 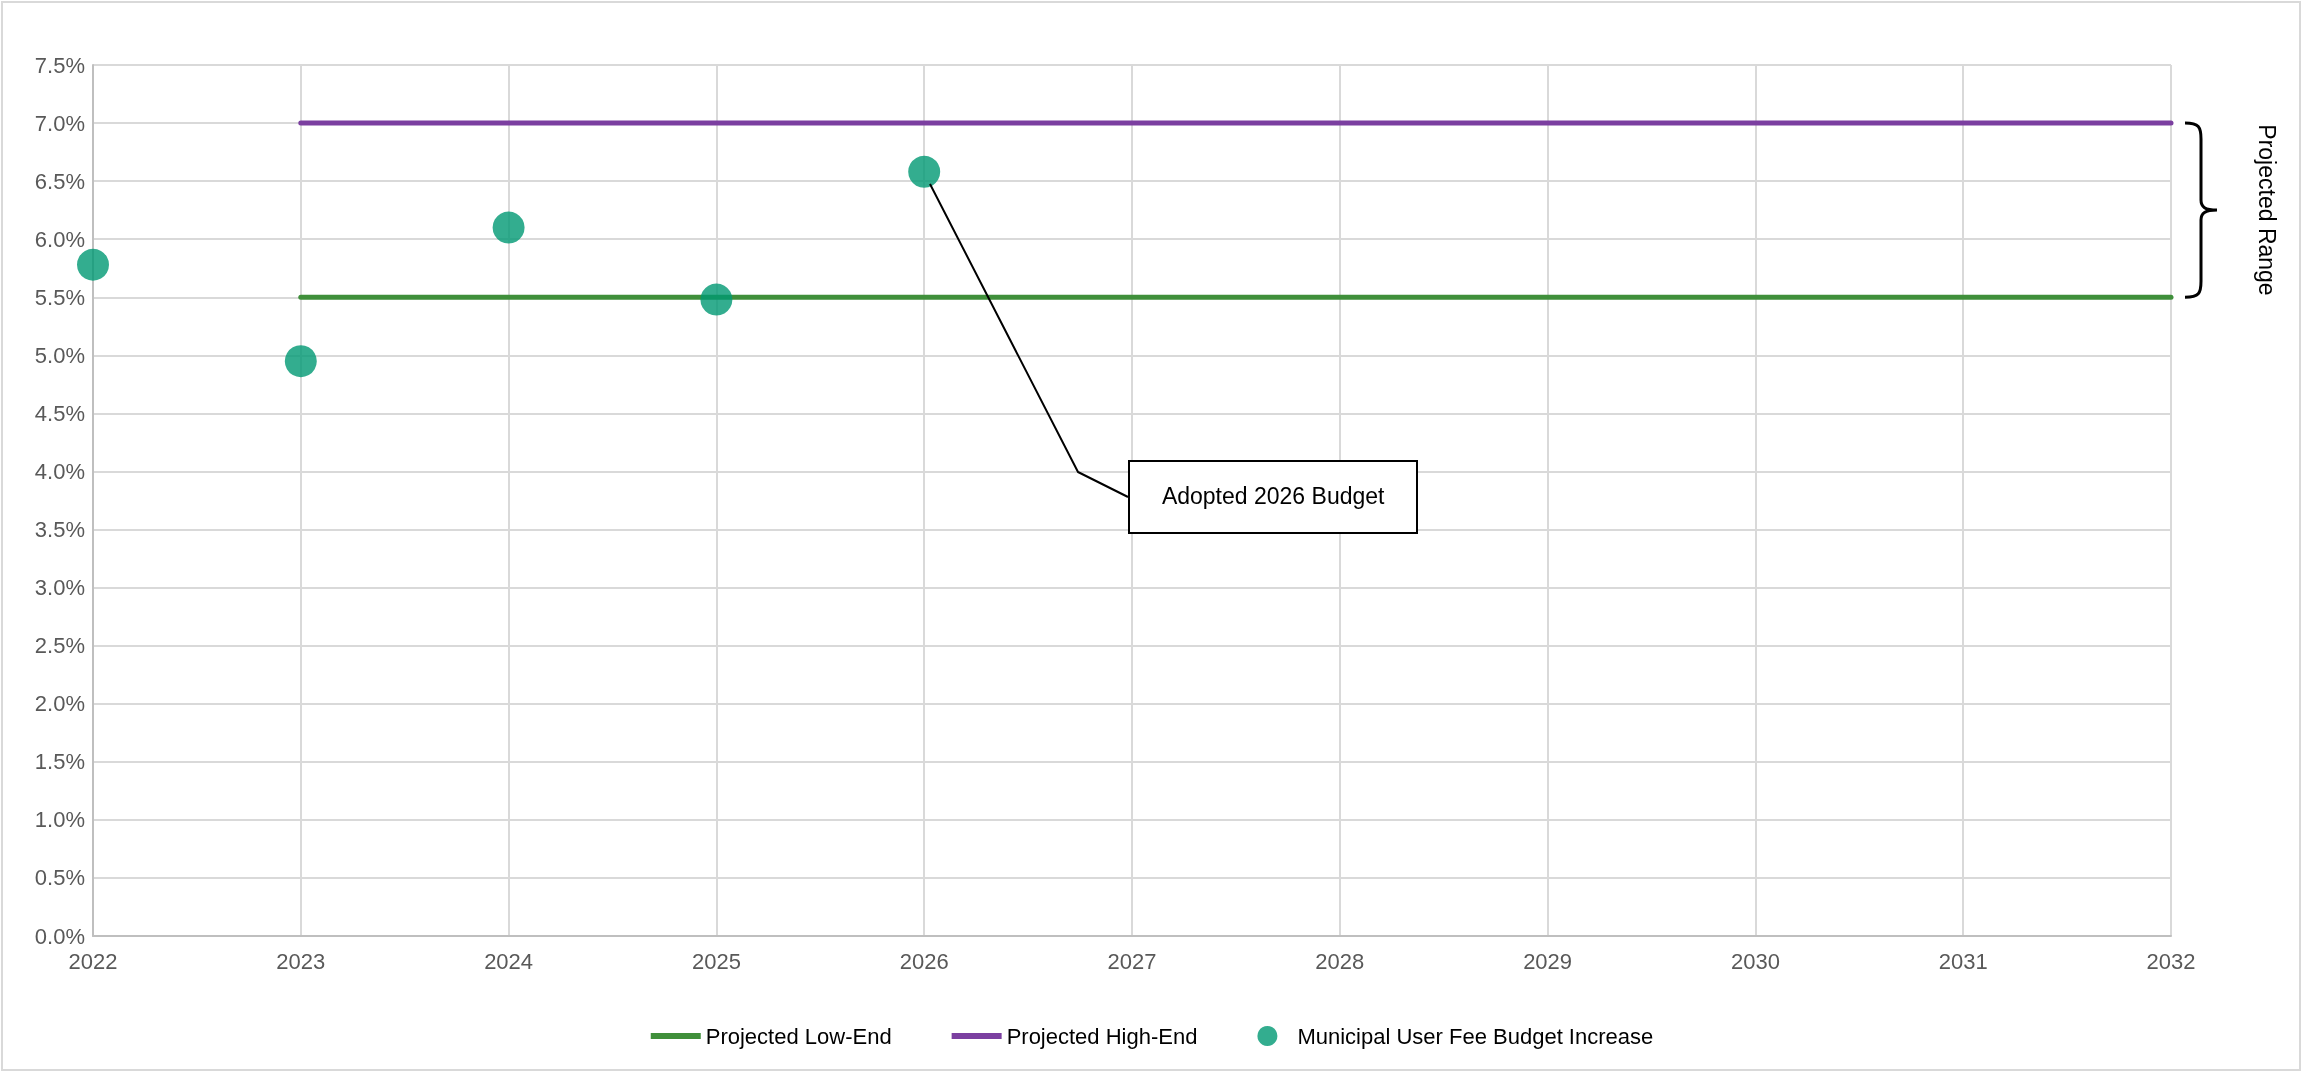 What do you see at coordinates (716, 961) in the screenshot?
I see `x-tick-label: 2025` at bounding box center [716, 961].